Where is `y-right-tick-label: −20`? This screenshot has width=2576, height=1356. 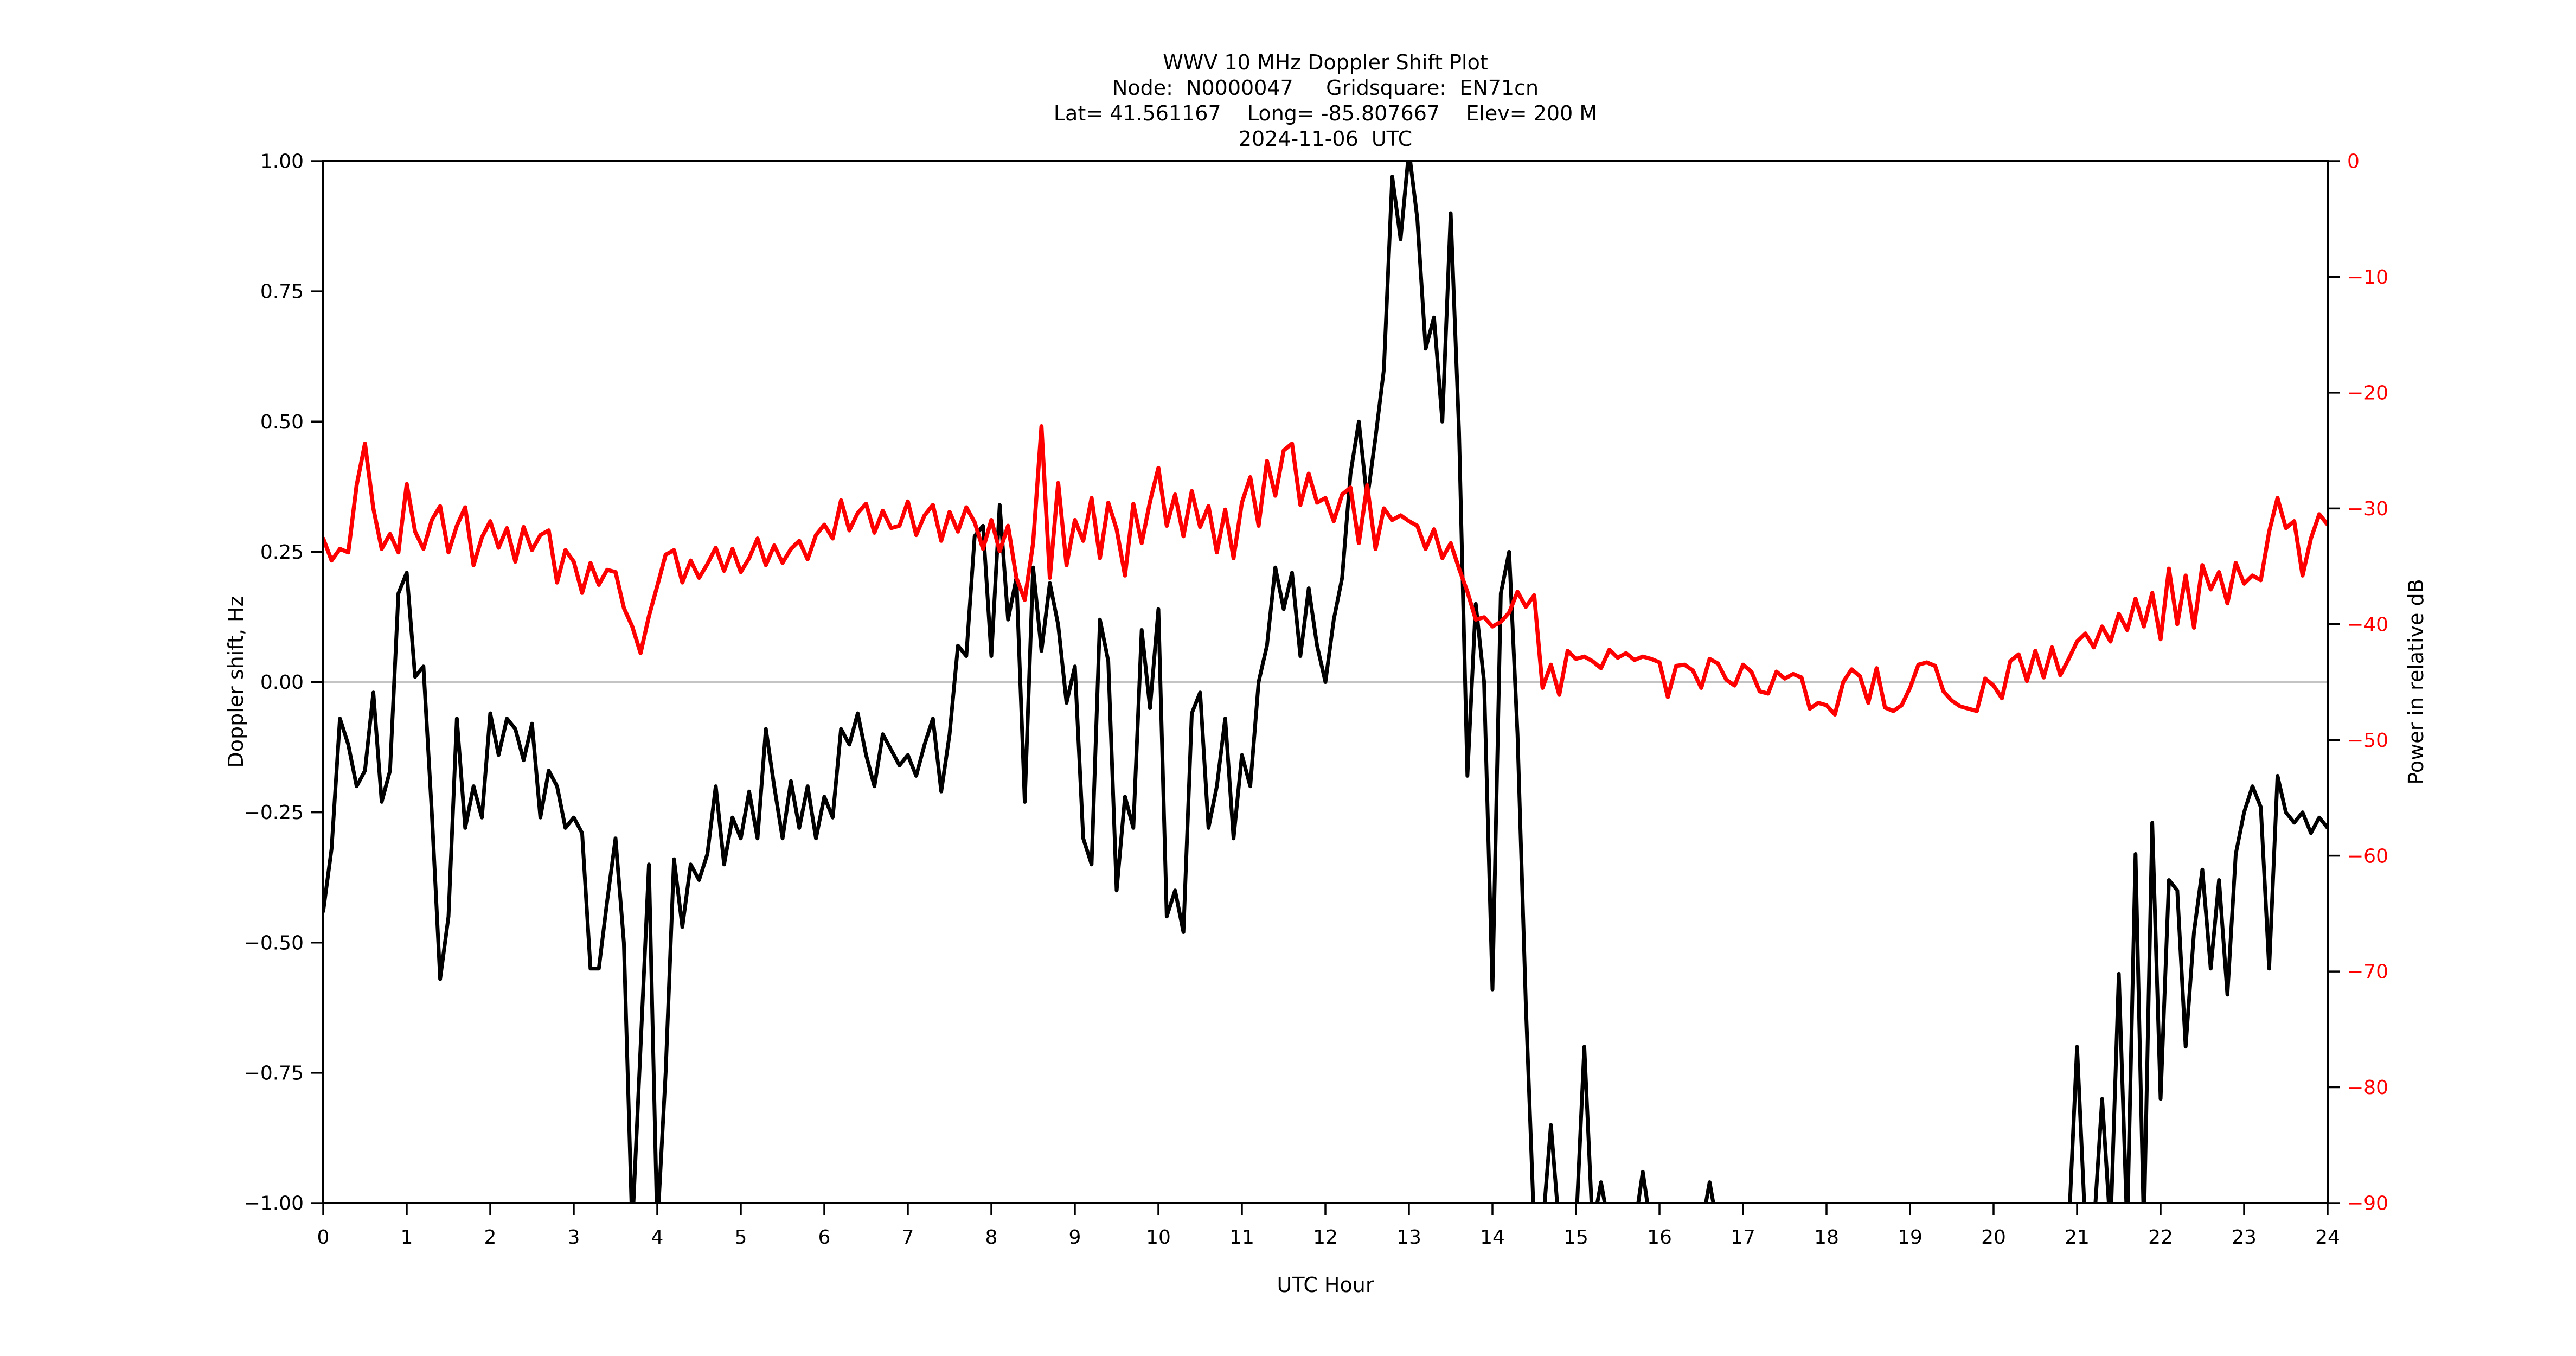
y-right-tick-label: −20 is located at coordinates (2367, 393).